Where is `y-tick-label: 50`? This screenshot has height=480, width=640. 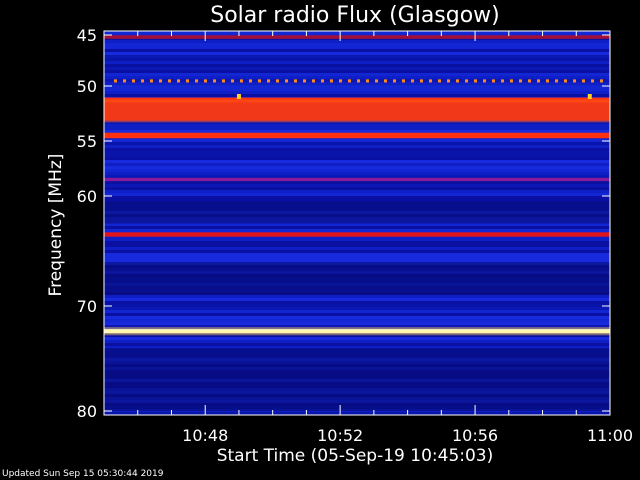
y-tick-label: 50 is located at coordinates (87, 86).